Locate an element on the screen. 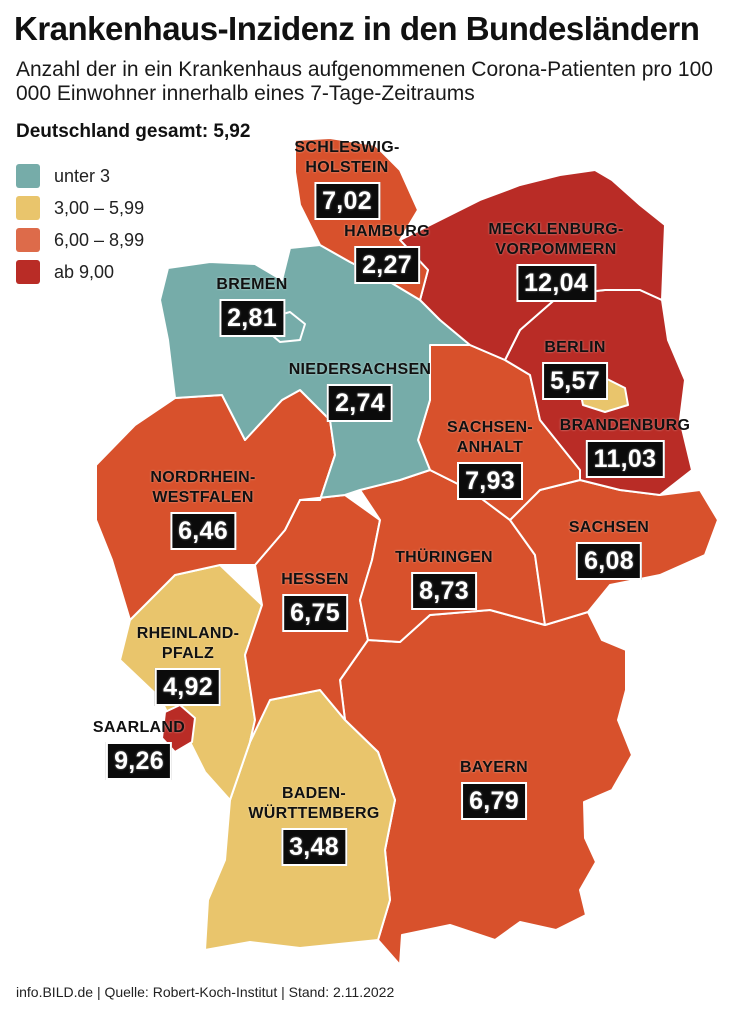 This screenshot has width=756, height=1011. state-label-saarland: SAARLAND 9,26 is located at coordinates (139, 749).